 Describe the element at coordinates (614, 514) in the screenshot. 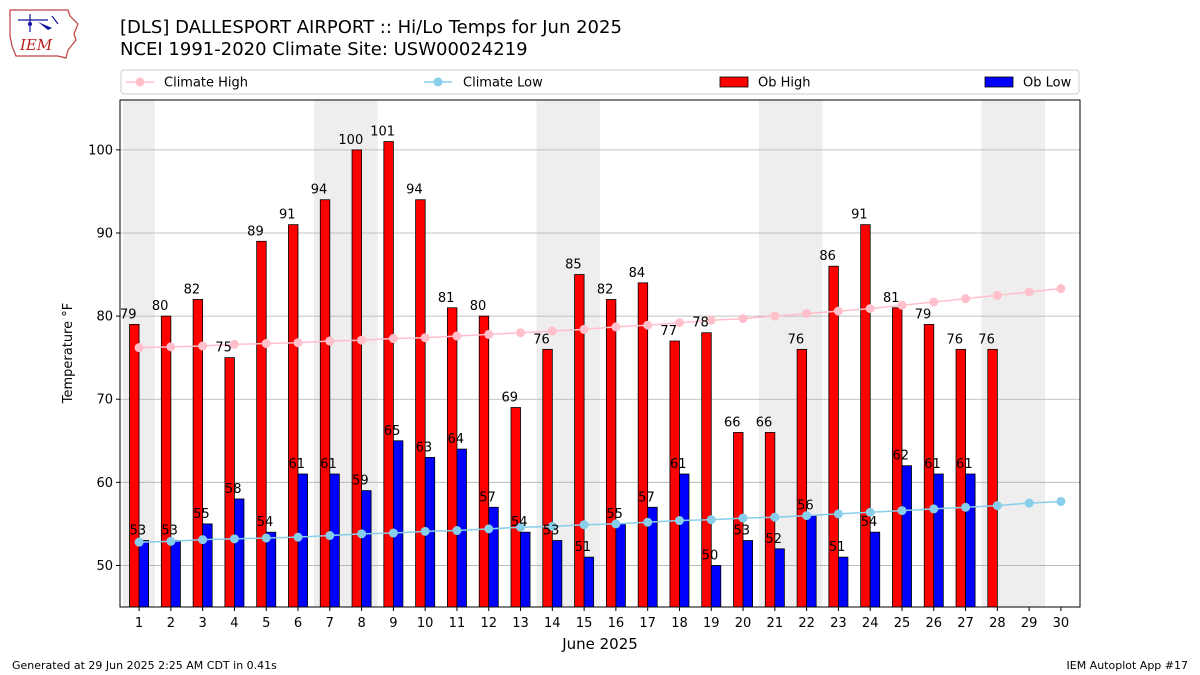

I see `ob-low-label-16: 55` at that location.